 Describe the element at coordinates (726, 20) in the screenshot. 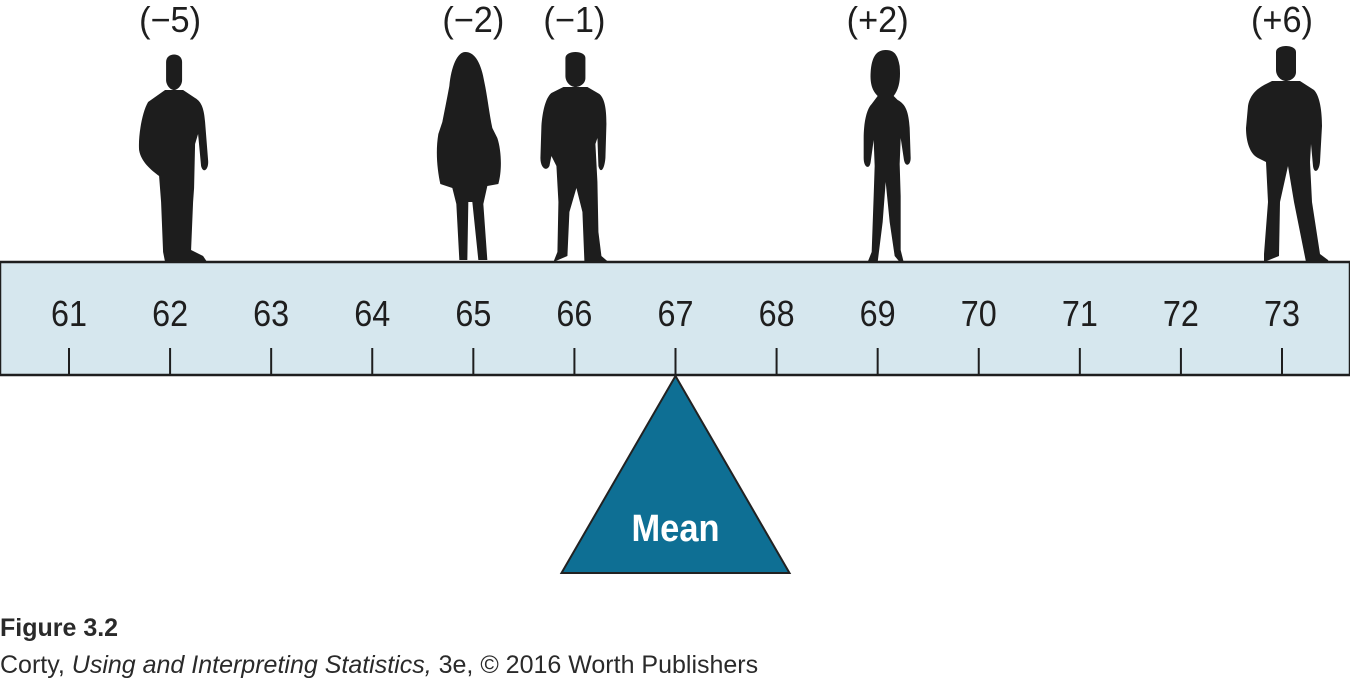

I see `deviation-labels: (−5) (−2) (−1) (+2) (+6)` at that location.